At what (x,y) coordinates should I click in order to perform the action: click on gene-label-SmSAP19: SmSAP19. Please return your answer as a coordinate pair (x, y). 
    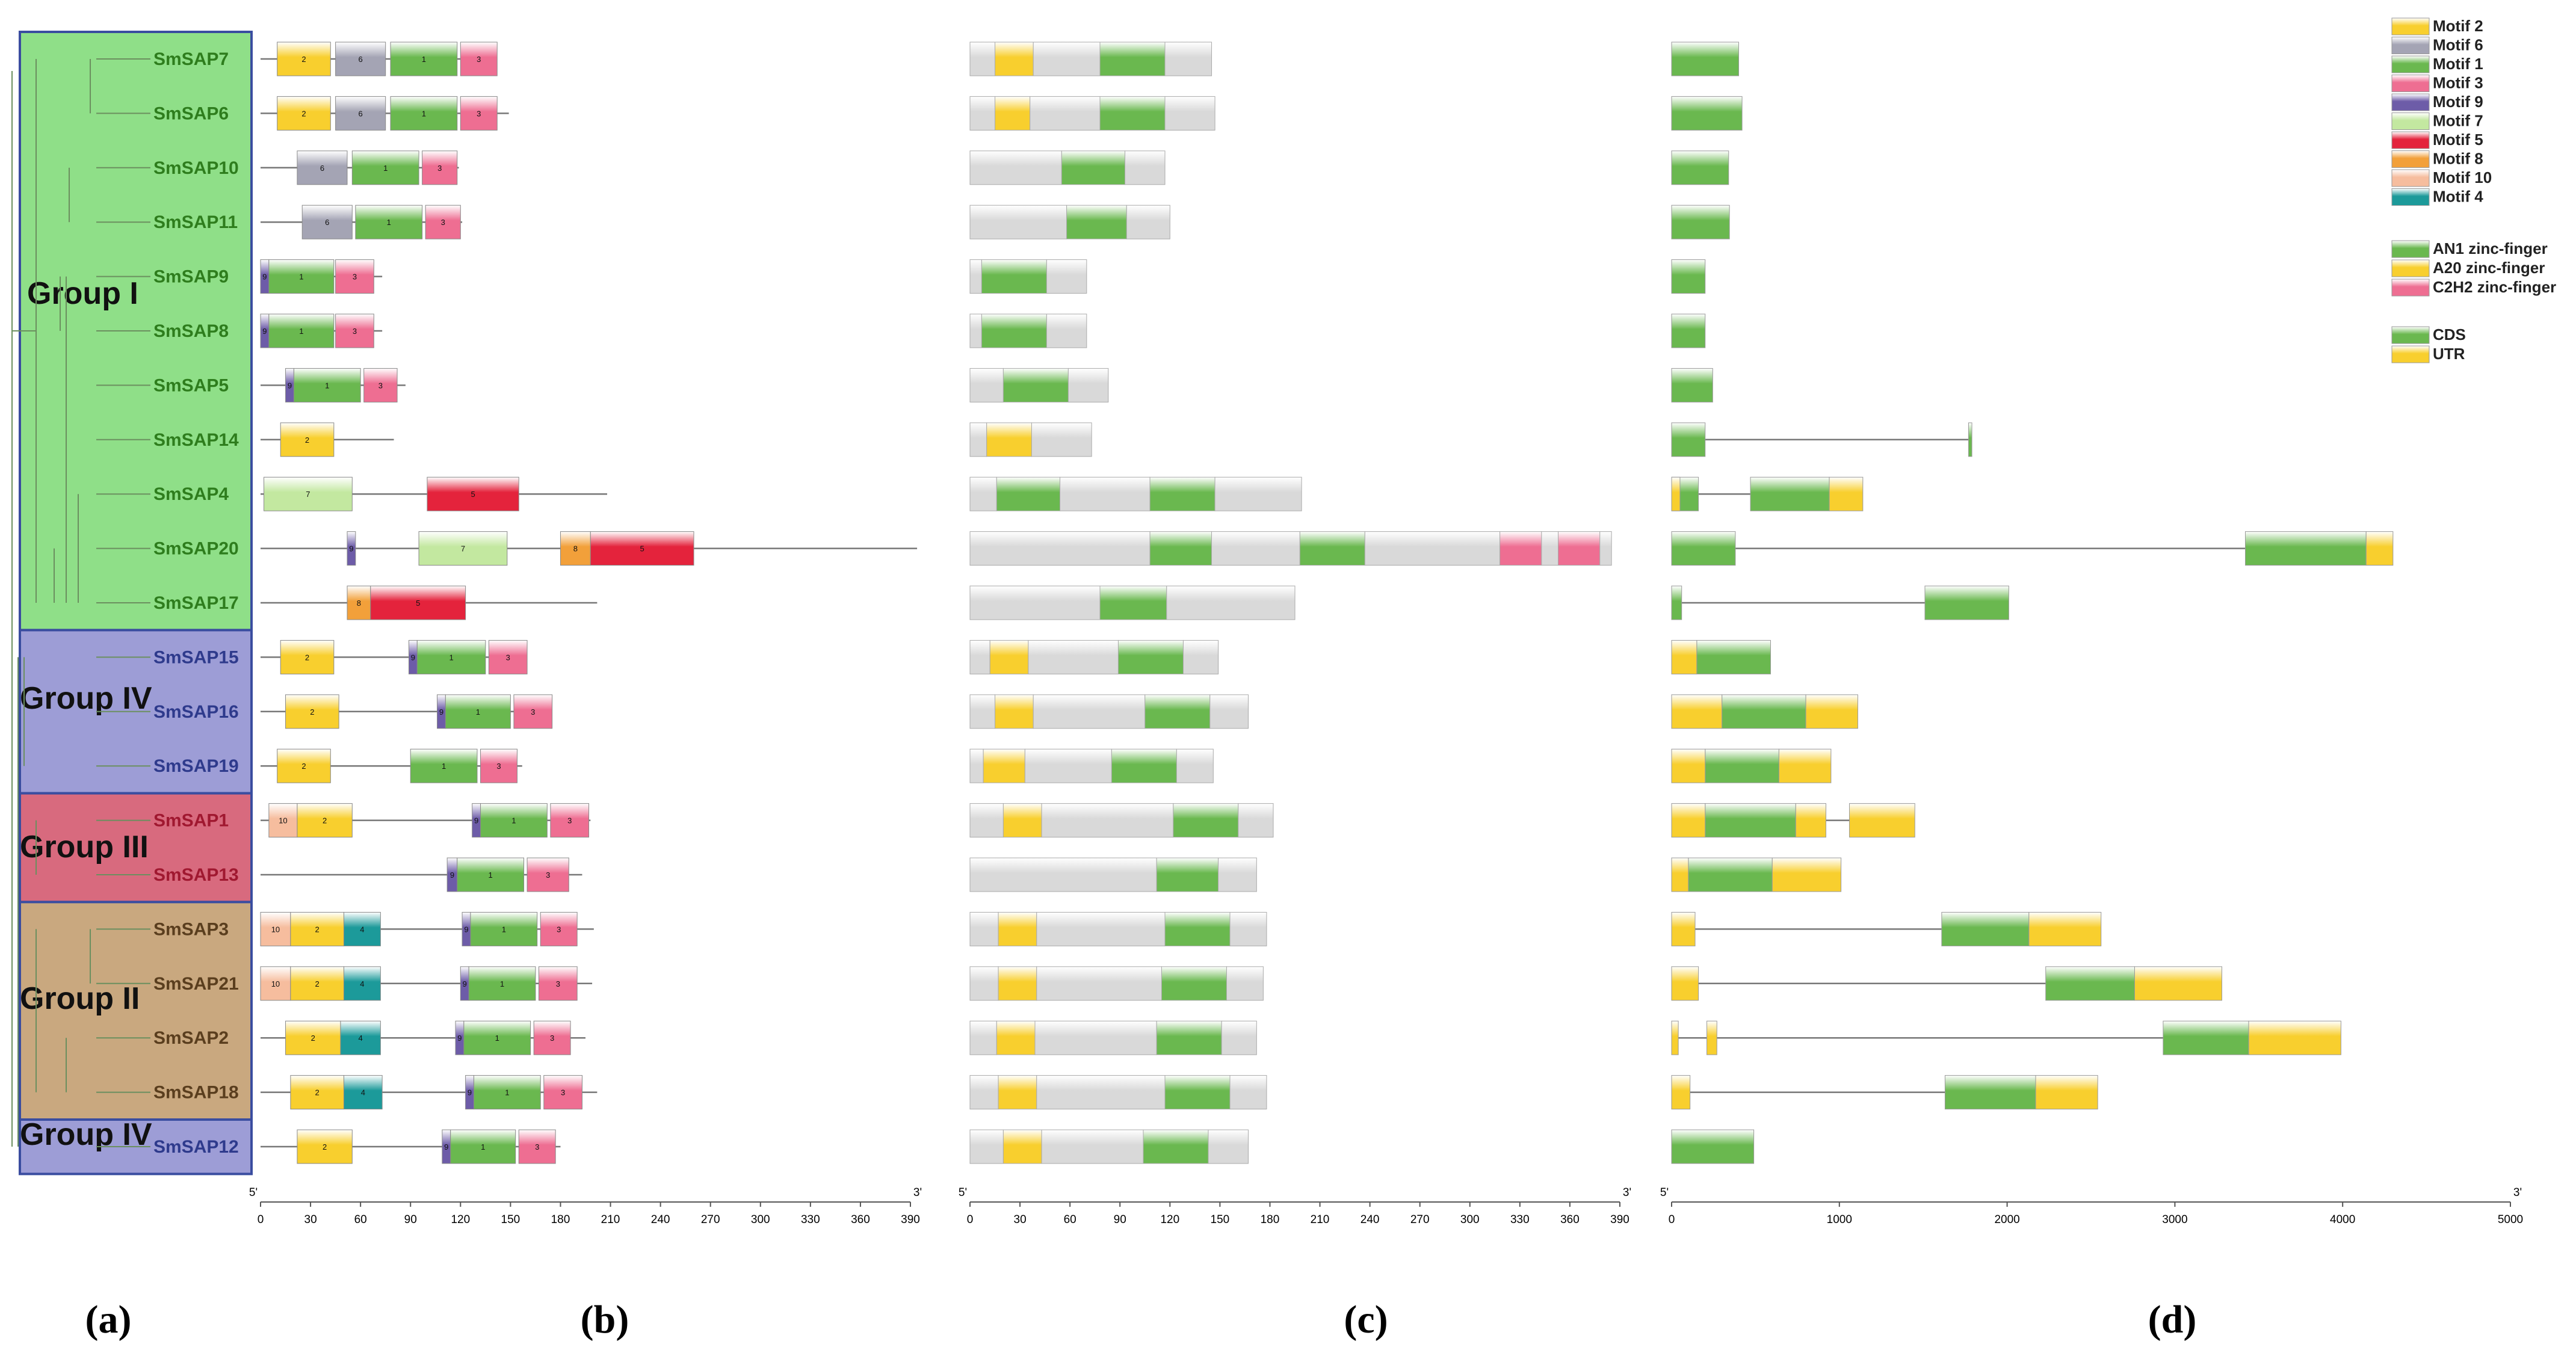
    Looking at the image, I should click on (196, 766).